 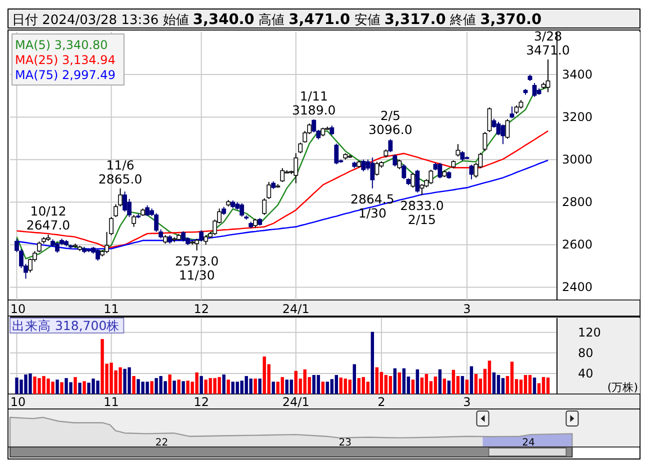 What do you see at coordinates (577, 245) in the screenshot?
I see `y-tick-label: 2600` at bounding box center [577, 245].